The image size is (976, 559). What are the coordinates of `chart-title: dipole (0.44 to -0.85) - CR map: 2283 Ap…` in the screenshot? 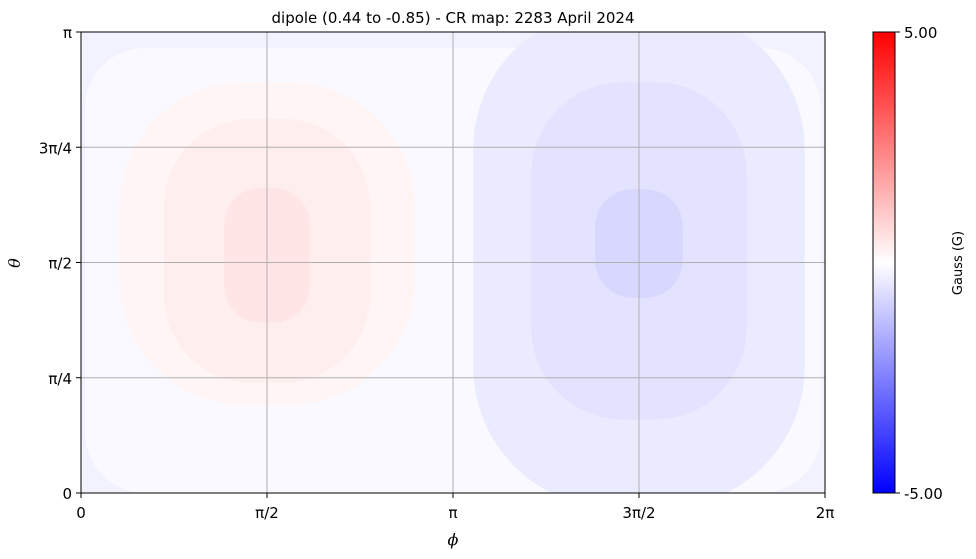 It's located at (453, 18).